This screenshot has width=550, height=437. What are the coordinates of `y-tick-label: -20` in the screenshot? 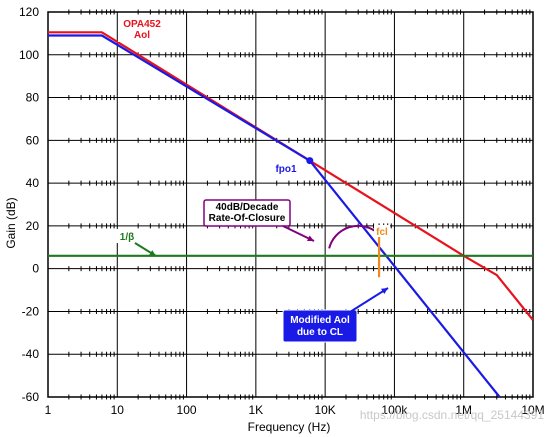 It's located at (31, 311).